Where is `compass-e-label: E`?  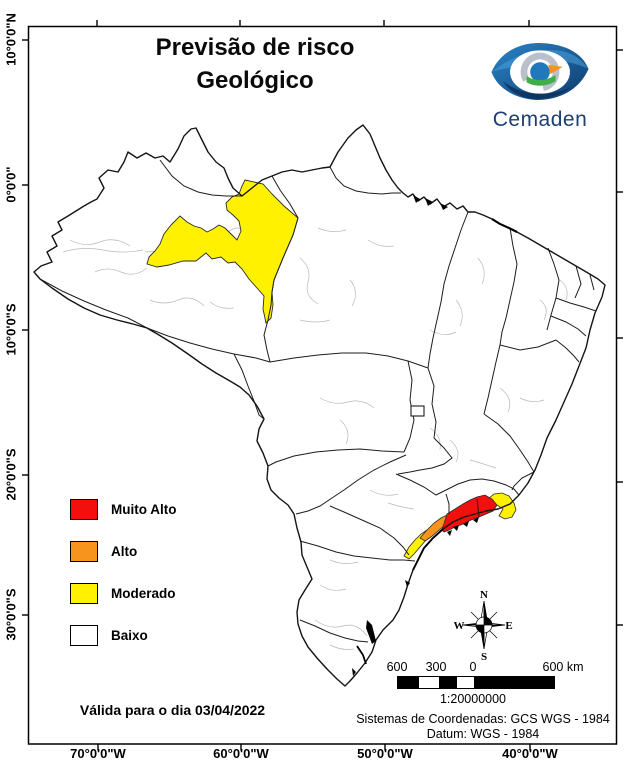
compass-e-label: E is located at coordinates (508, 626).